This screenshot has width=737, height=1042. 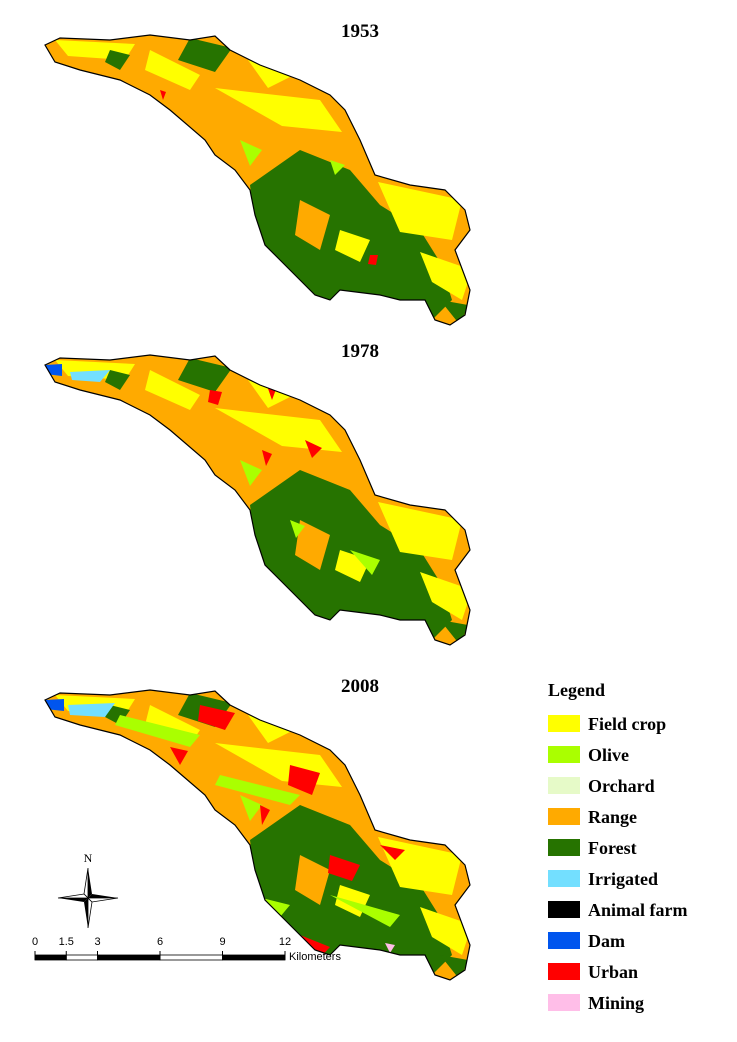 I want to click on legend-title: Legend, so click(x=576, y=690).